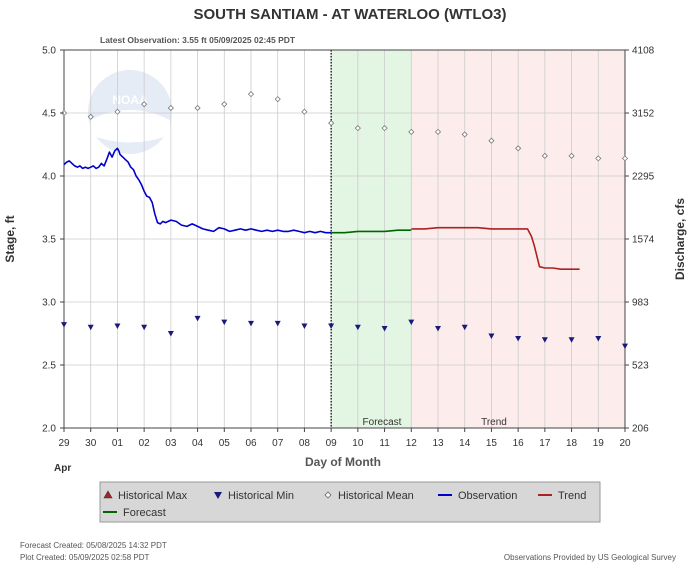  I want to click on y-tick-label: 2.5, so click(49, 366).